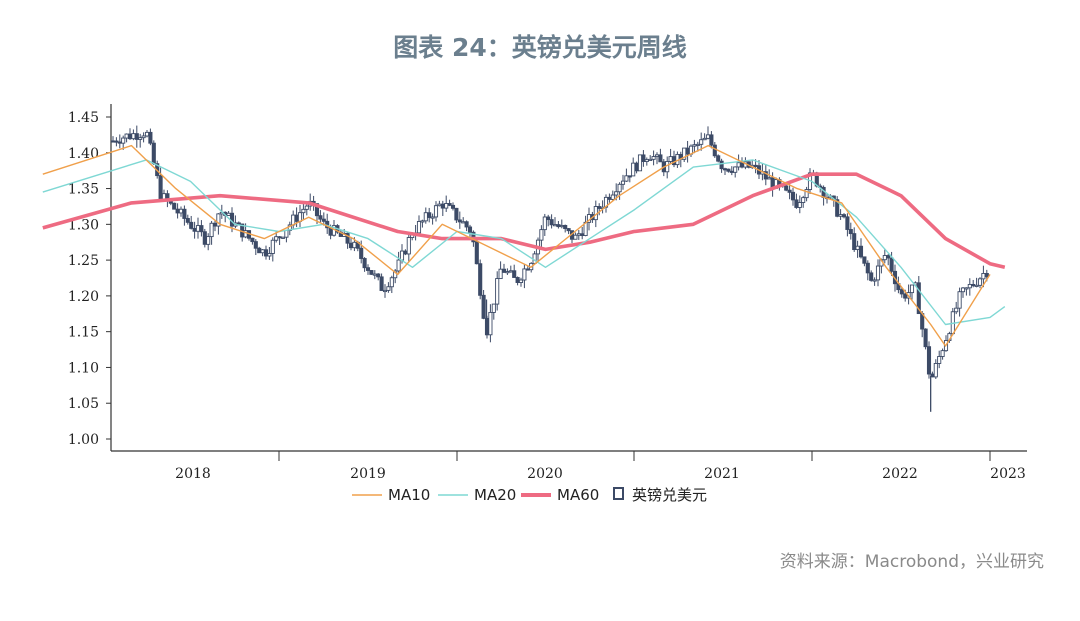  Describe the element at coordinates (83, 190) in the screenshot. I see `y-tick-label: 1.35` at that location.